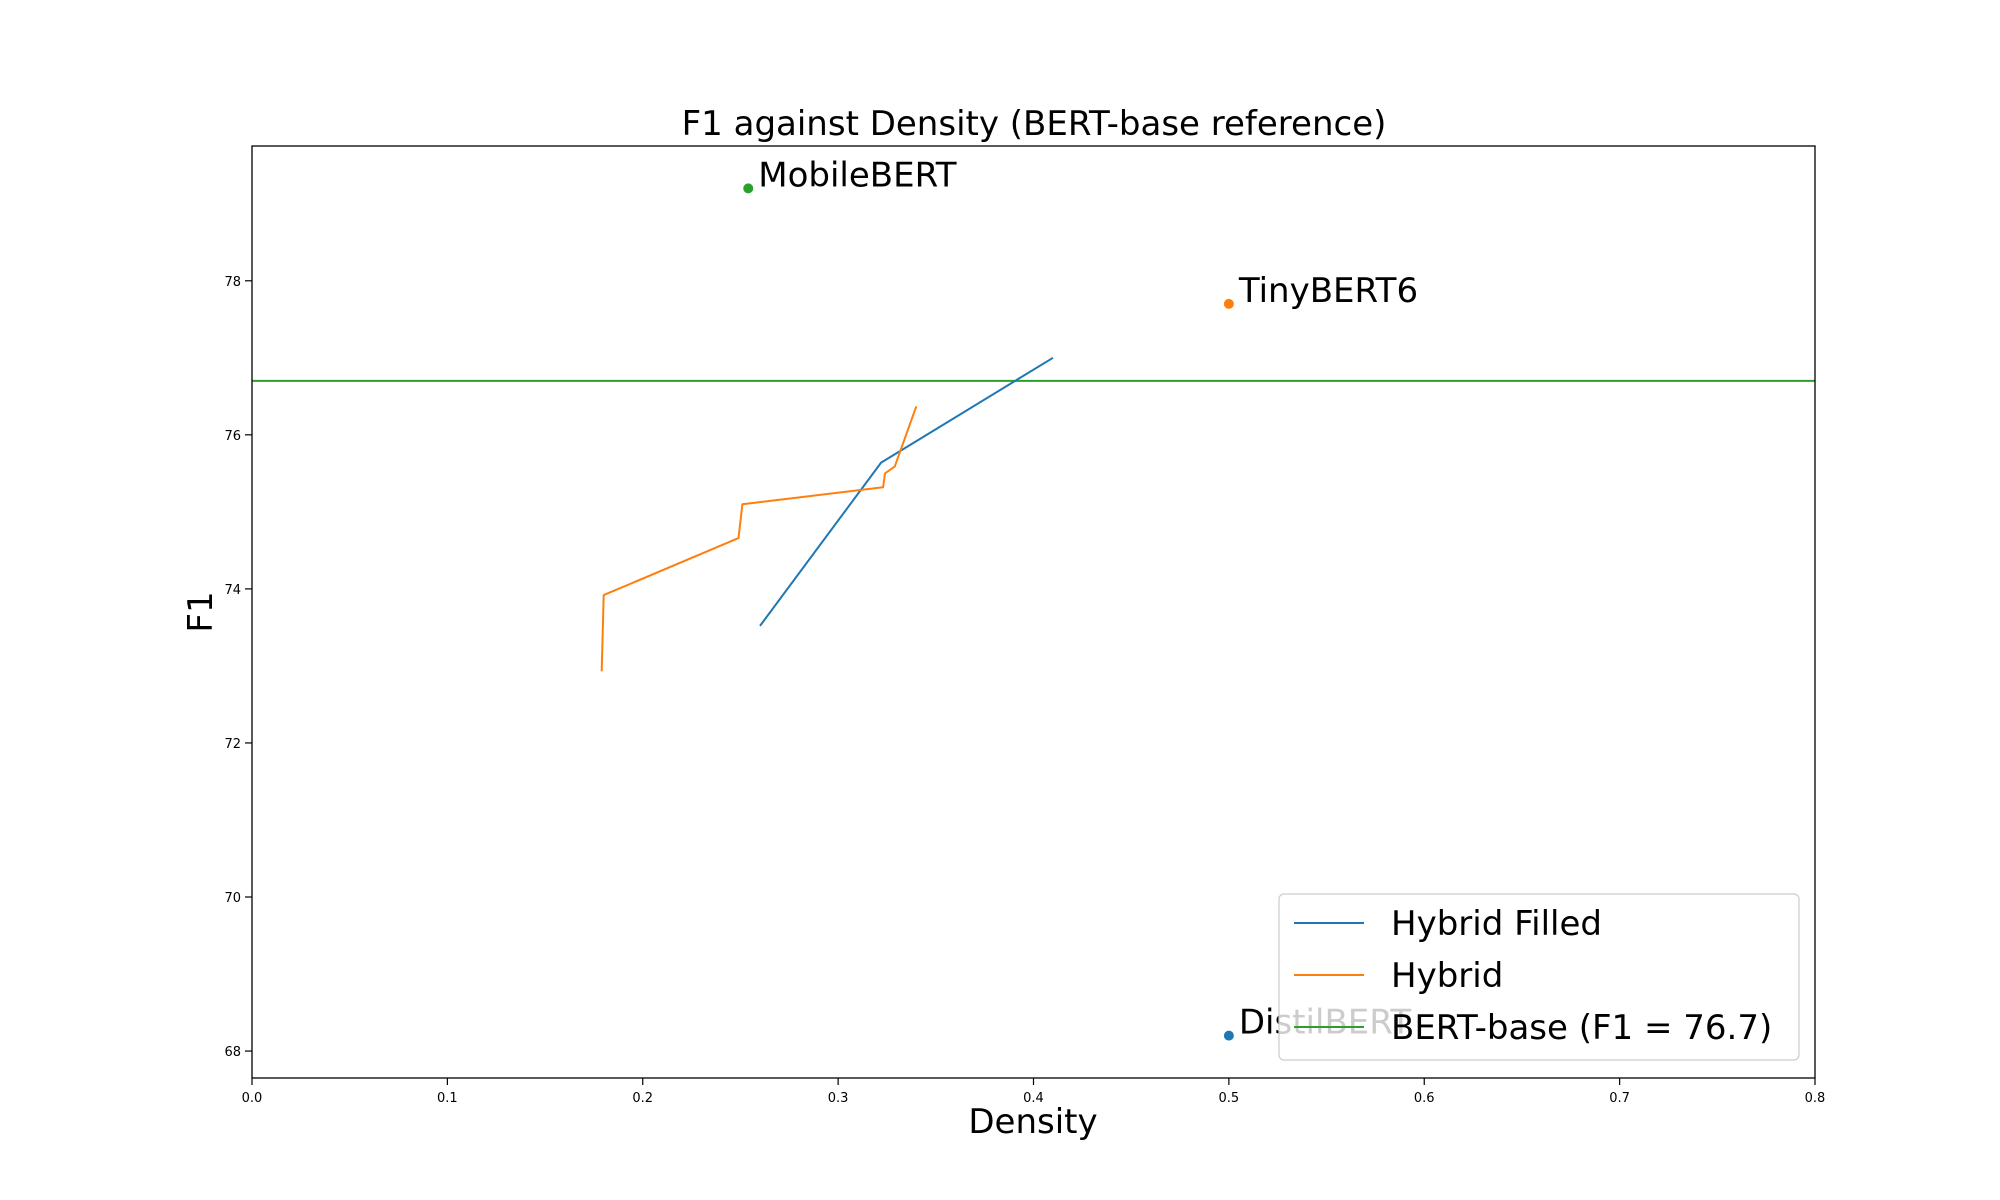 This screenshot has height=1200, width=2000. I want to click on y-axis-label: F1, so click(201, 611).